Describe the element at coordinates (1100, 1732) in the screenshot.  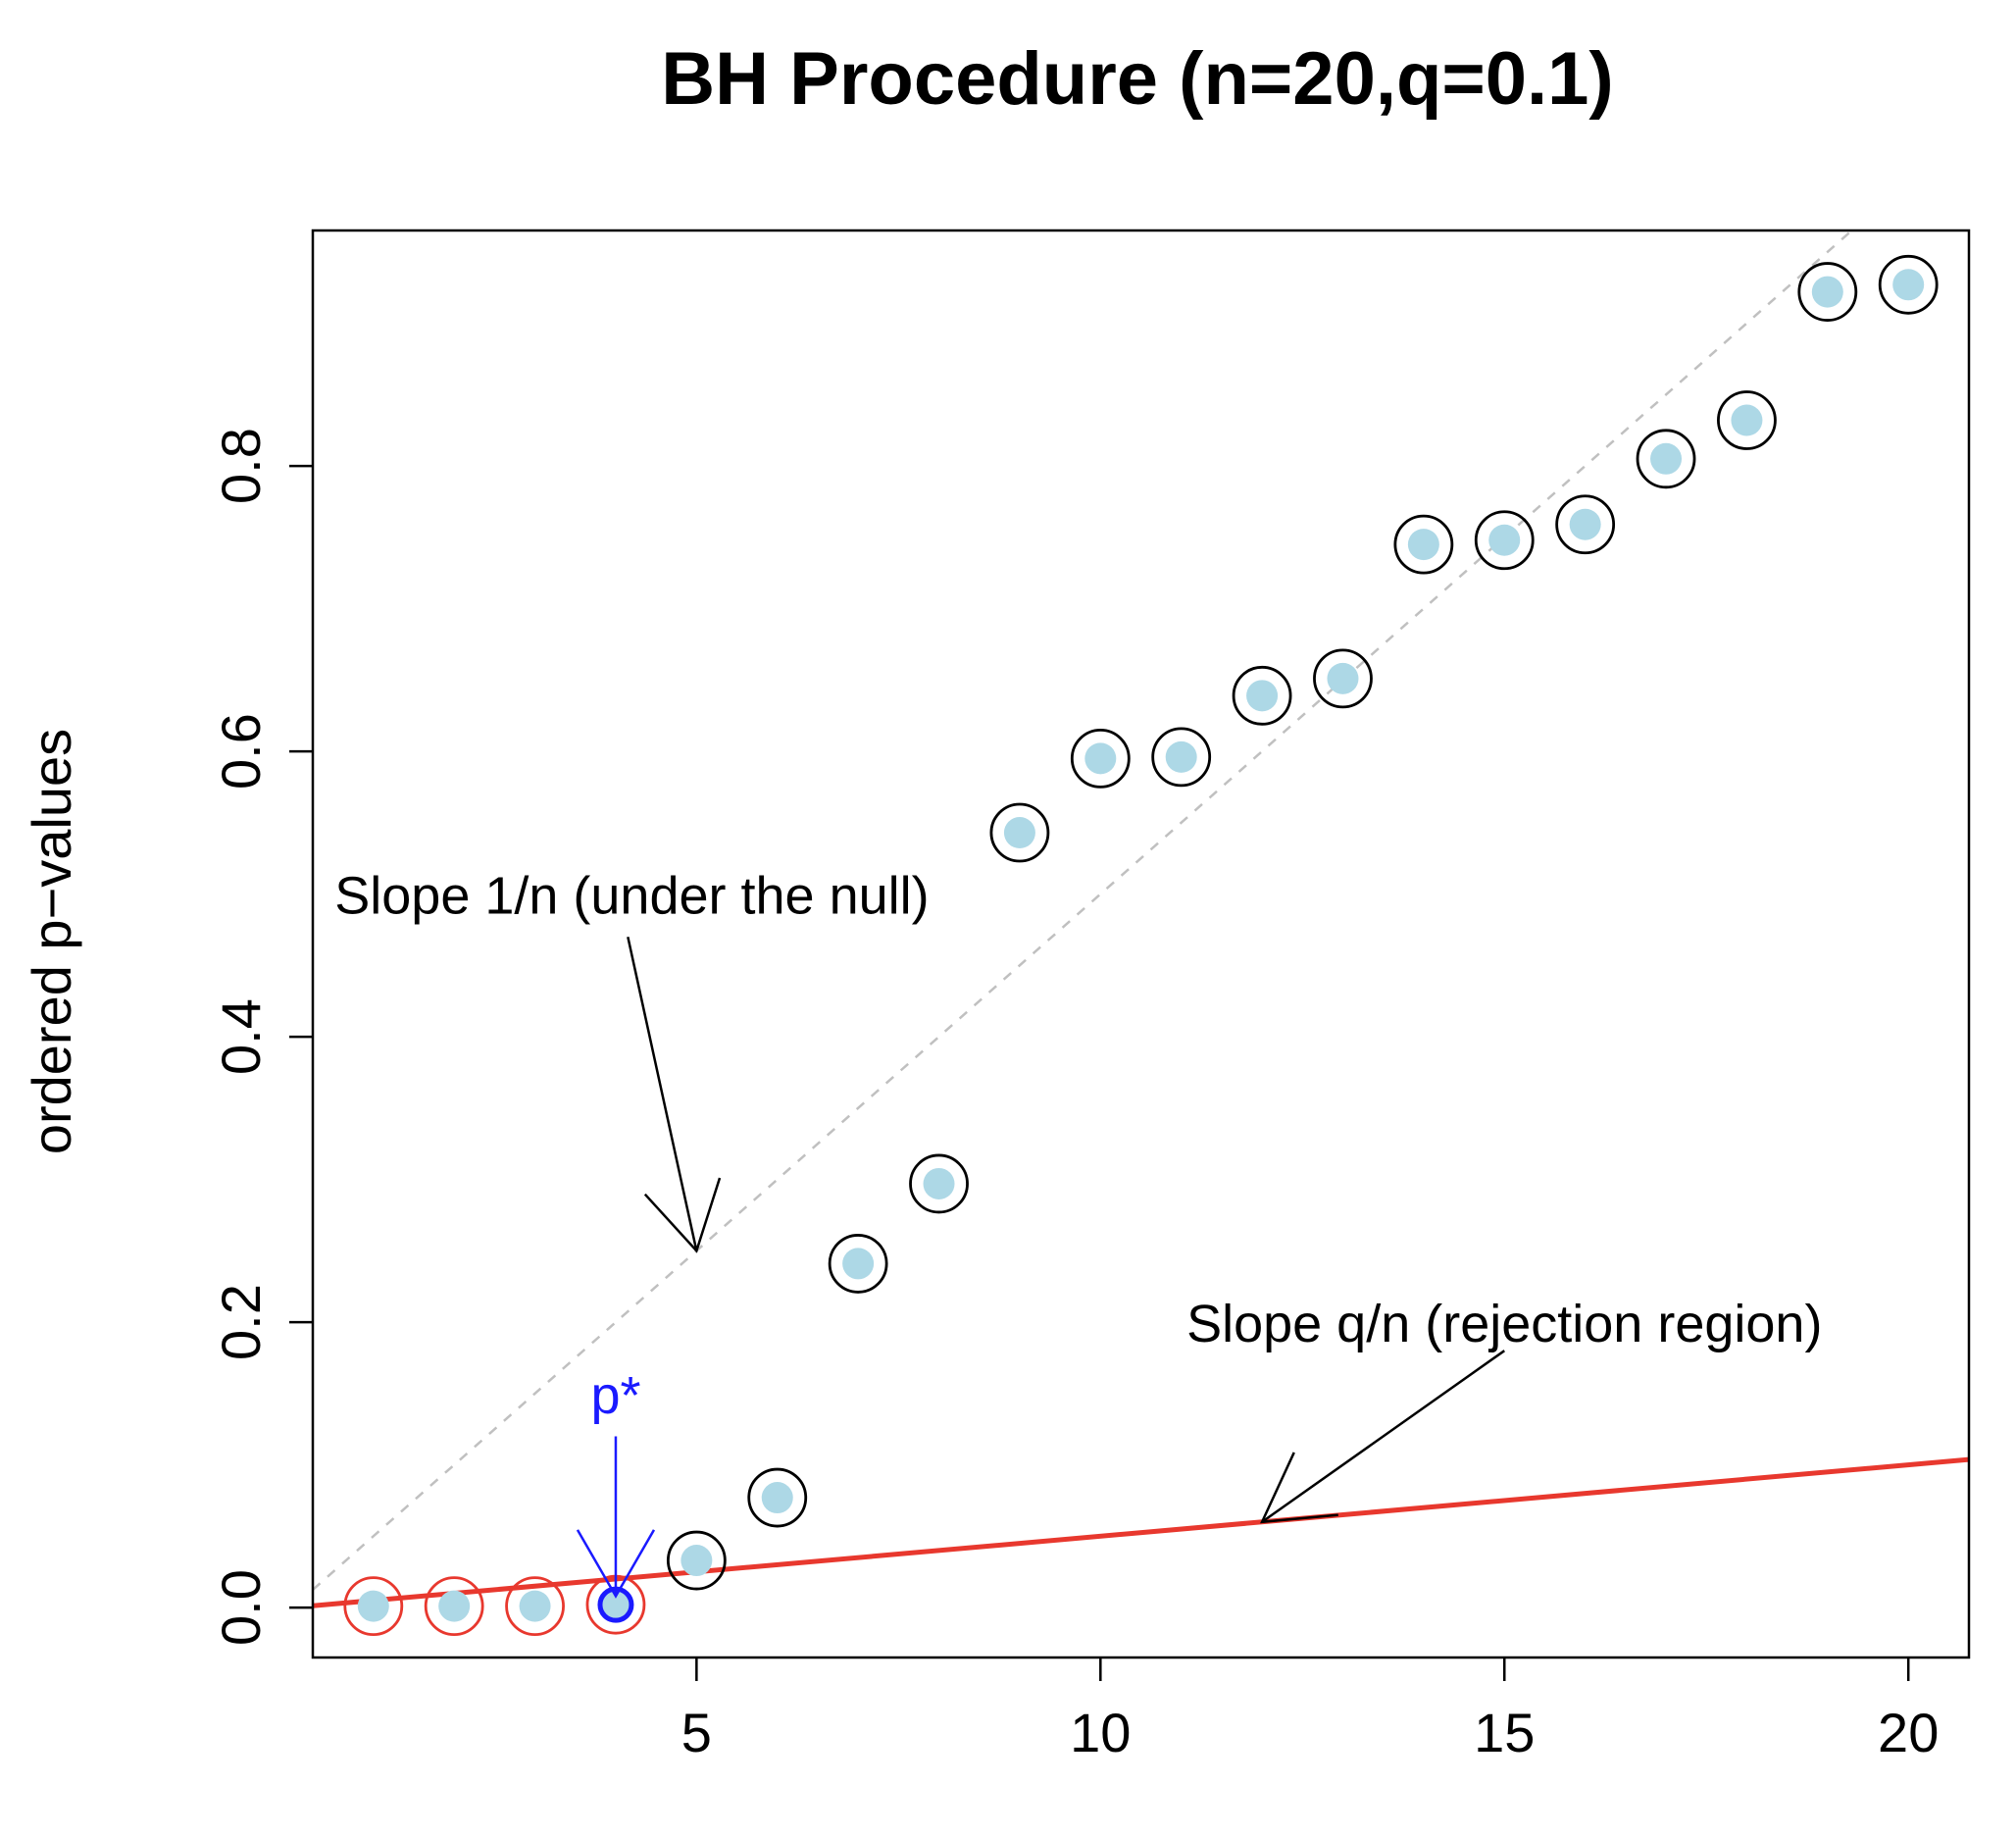
I see `x-tick-label-10: 10` at that location.